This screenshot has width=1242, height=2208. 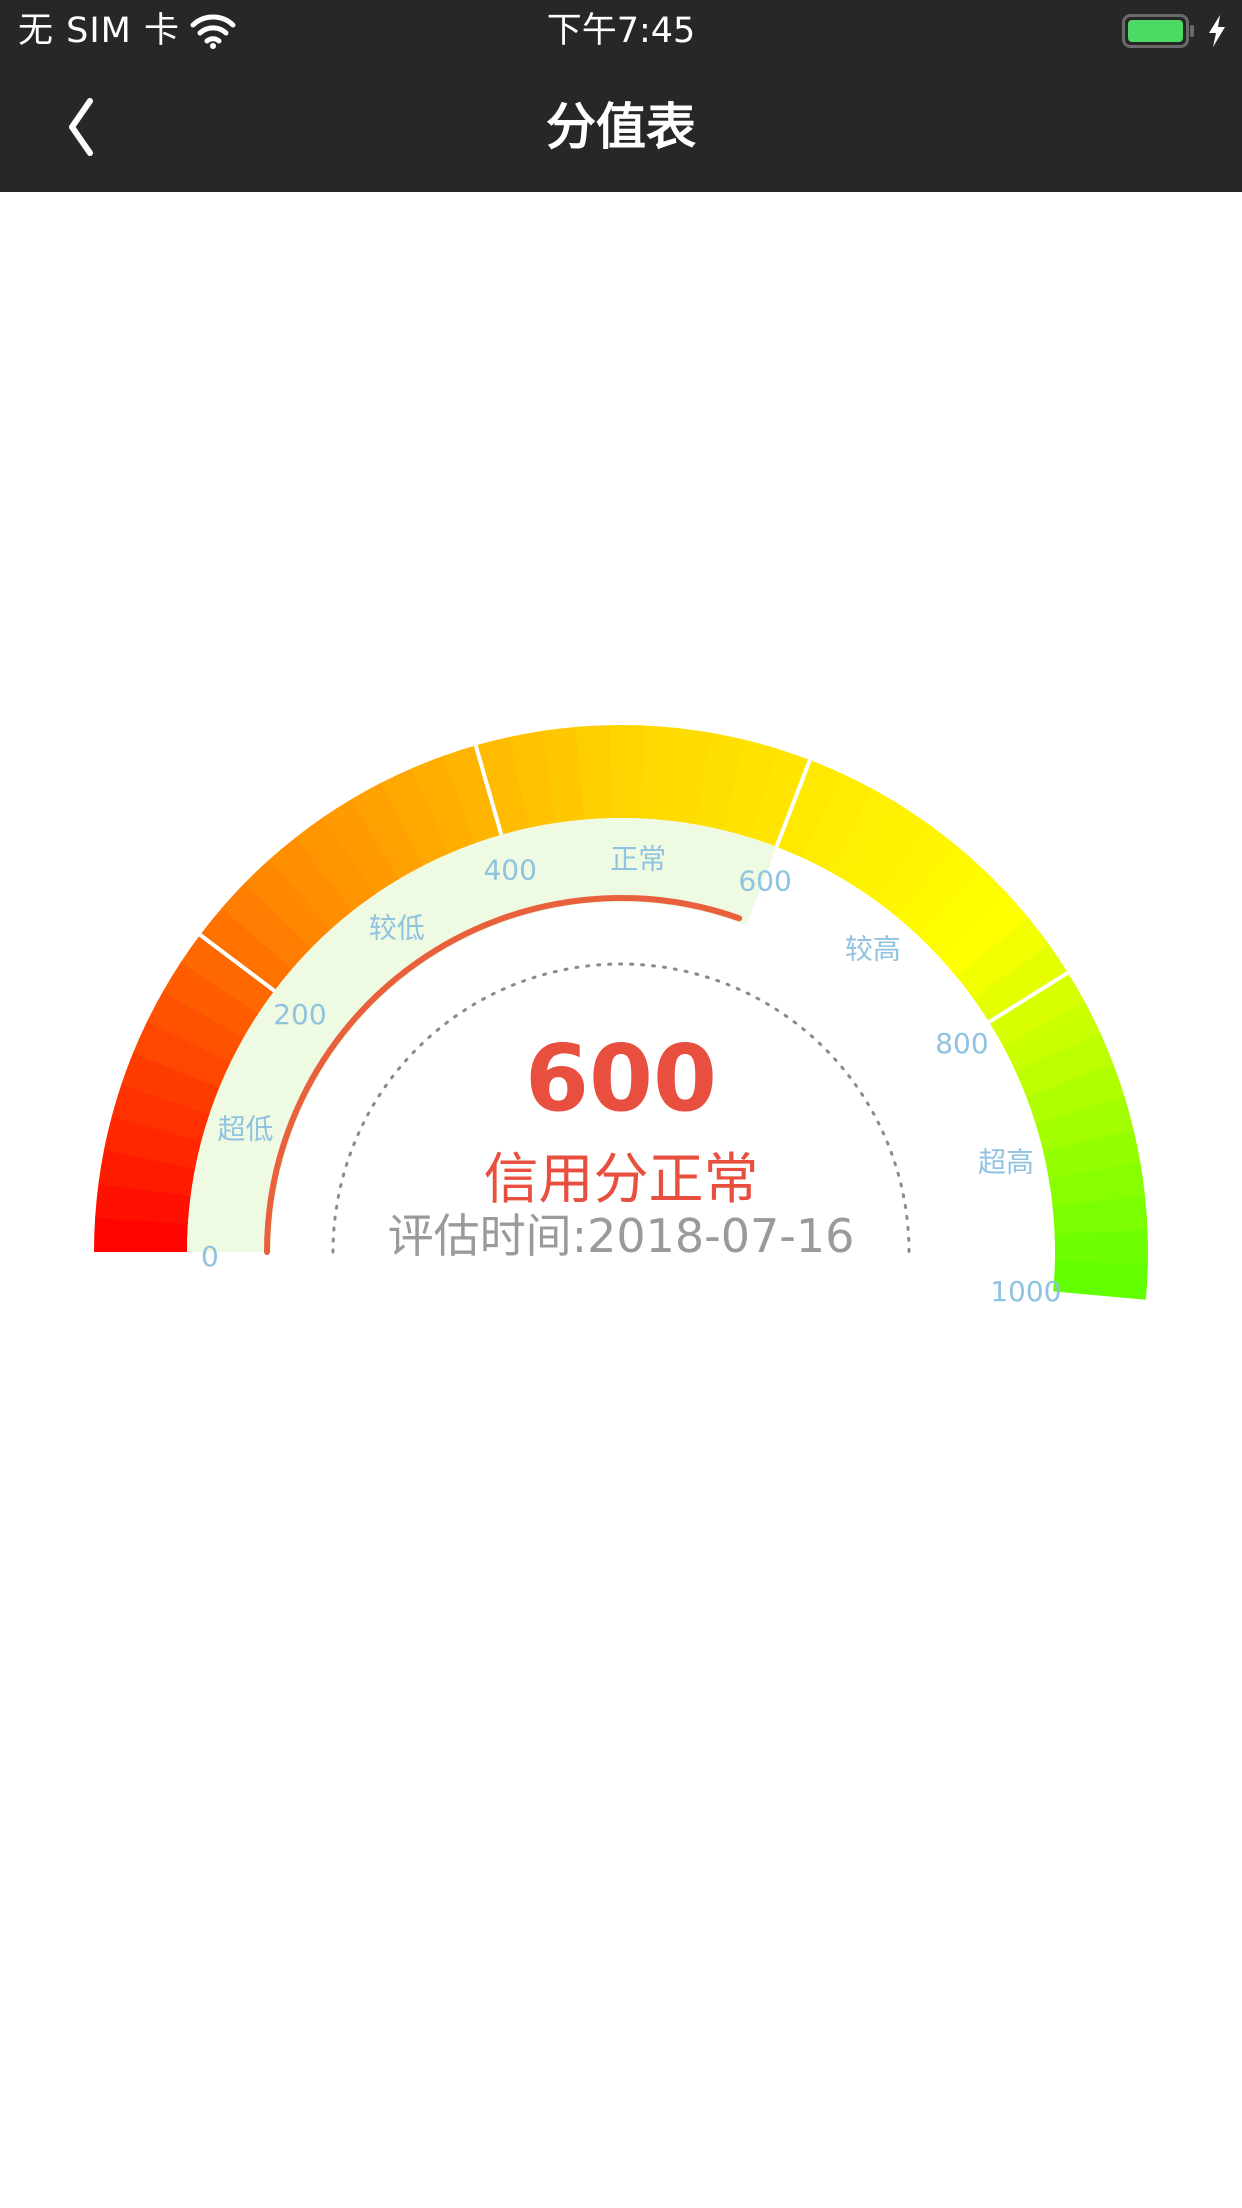 What do you see at coordinates (638, 858) in the screenshot?
I see `gauge-band-label: 正常` at bounding box center [638, 858].